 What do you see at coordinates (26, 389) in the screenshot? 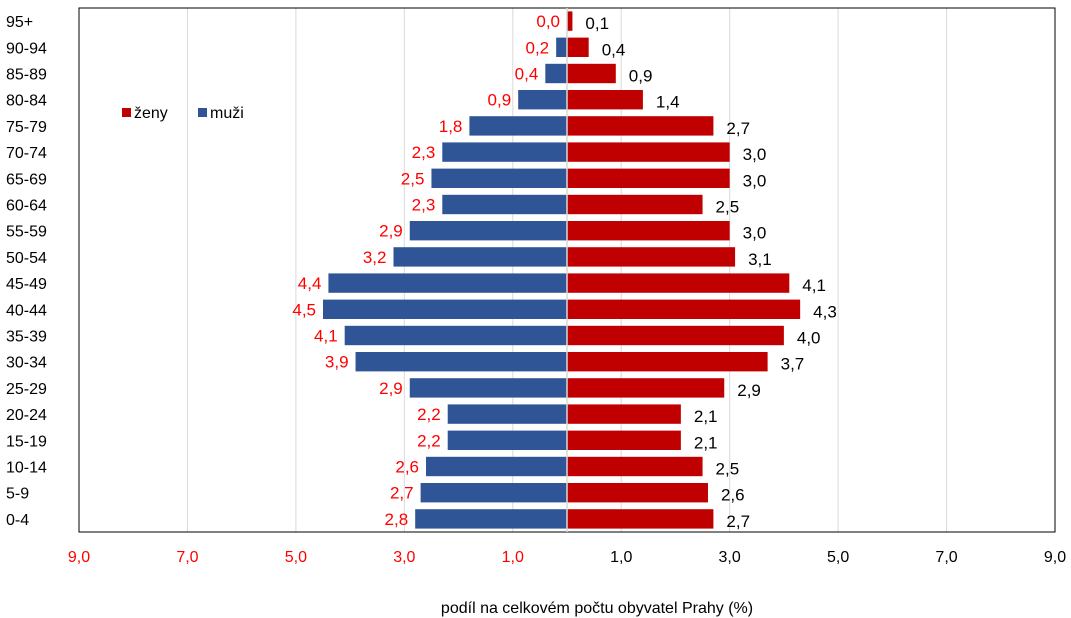
I see `category-label-25-29: 25-29` at bounding box center [26, 389].